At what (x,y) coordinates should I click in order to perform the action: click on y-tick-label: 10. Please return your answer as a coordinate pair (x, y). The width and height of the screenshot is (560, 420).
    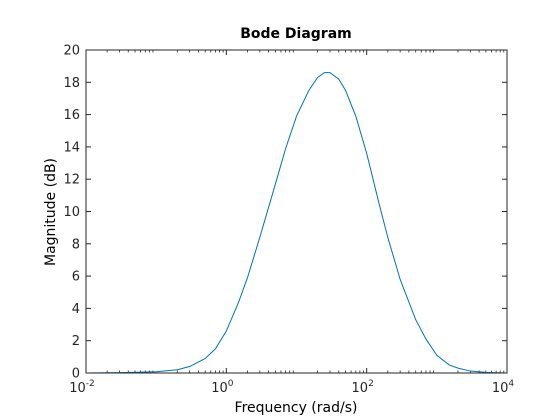
    Looking at the image, I should click on (71, 212).